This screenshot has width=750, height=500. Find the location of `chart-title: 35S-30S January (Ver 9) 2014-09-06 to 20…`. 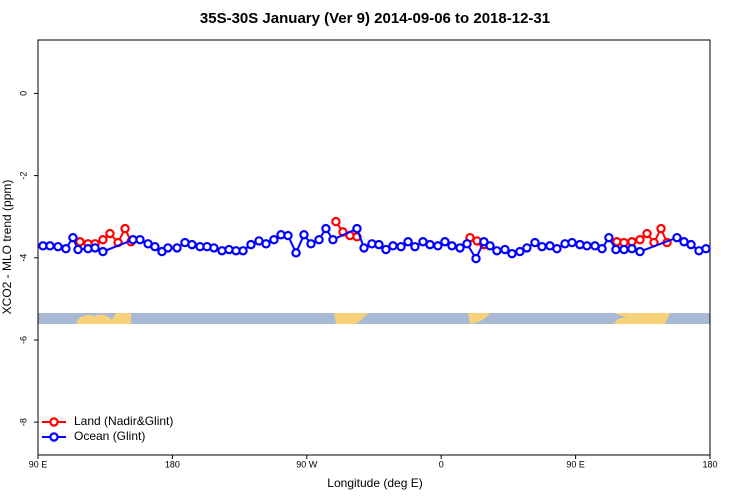

chart-title: 35S-30S January (Ver 9) 2014-09-06 to 20… is located at coordinates (375, 18).